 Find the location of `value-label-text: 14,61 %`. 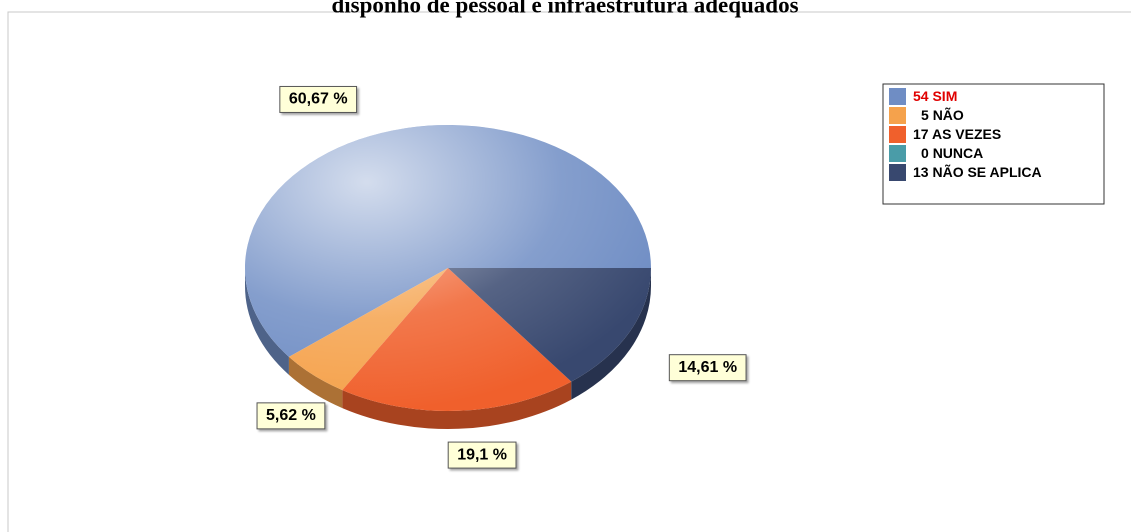

value-label-text: 14,61 % is located at coordinates (707, 367).